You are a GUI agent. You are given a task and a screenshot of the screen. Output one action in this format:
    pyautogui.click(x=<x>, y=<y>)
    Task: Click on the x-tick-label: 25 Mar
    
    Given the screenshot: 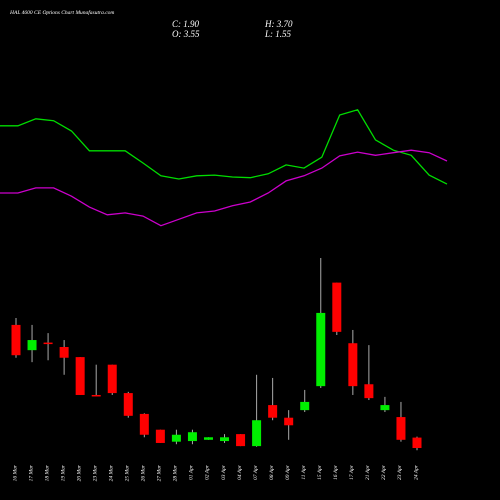 What is the action you would take?
    pyautogui.click(x=128, y=472)
    